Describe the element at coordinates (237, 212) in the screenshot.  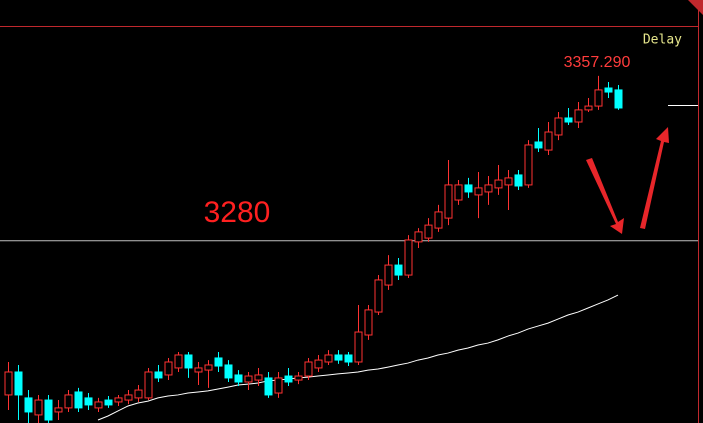
I see `level-label: 3280` at that location.